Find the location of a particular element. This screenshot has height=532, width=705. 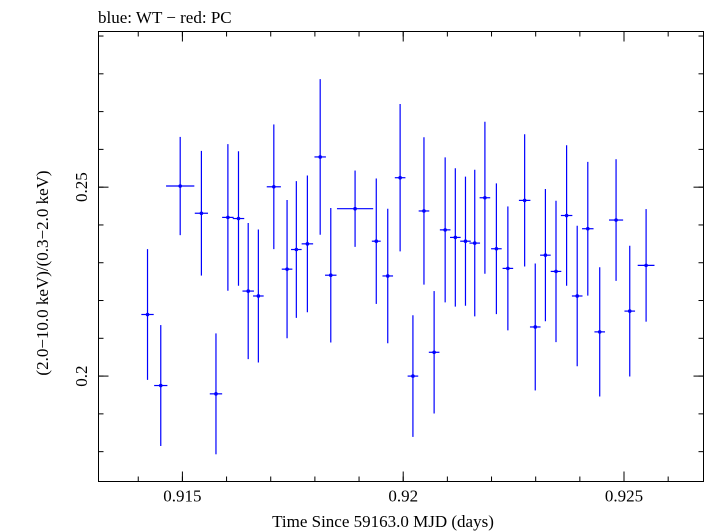

x-tick-label: 0.925 is located at coordinates (624, 496).